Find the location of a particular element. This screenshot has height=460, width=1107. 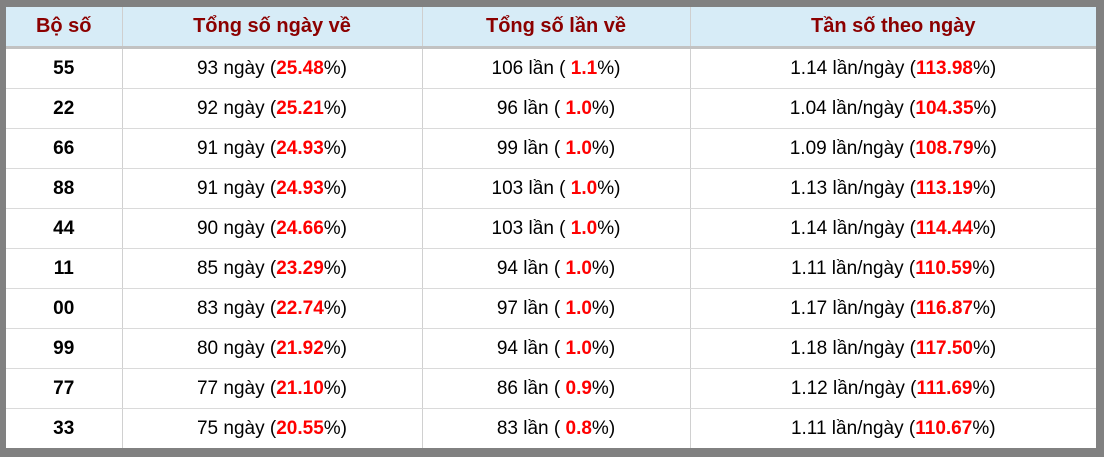

freq-cell: 1.12 lần/ngày (111.69%) is located at coordinates (893, 388).